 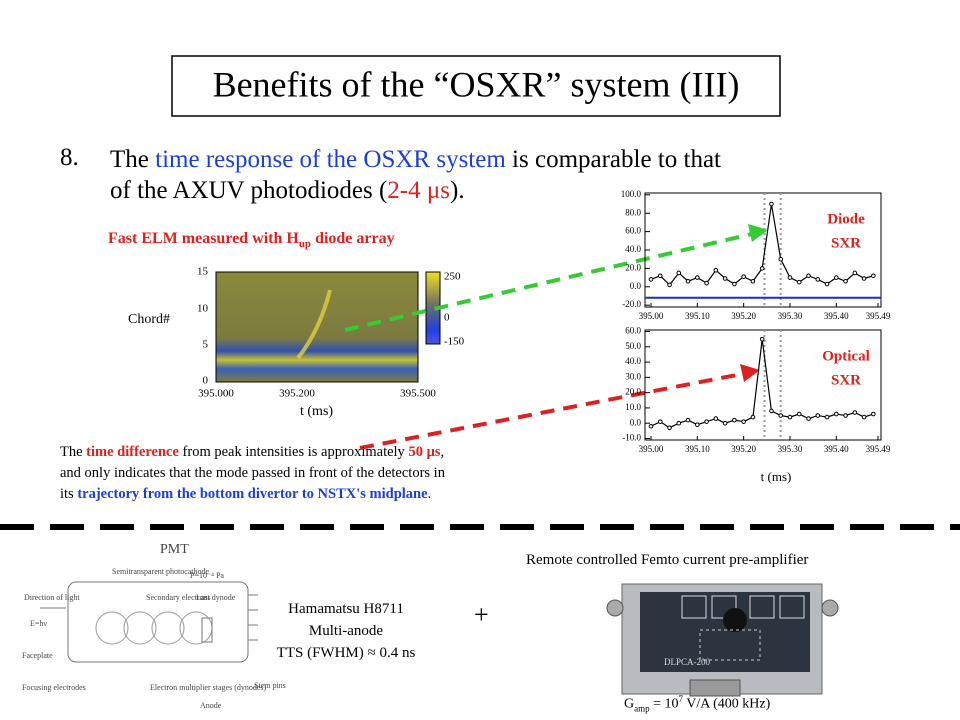 I want to click on heatmap-ylabel: Chord#, so click(x=149, y=319).